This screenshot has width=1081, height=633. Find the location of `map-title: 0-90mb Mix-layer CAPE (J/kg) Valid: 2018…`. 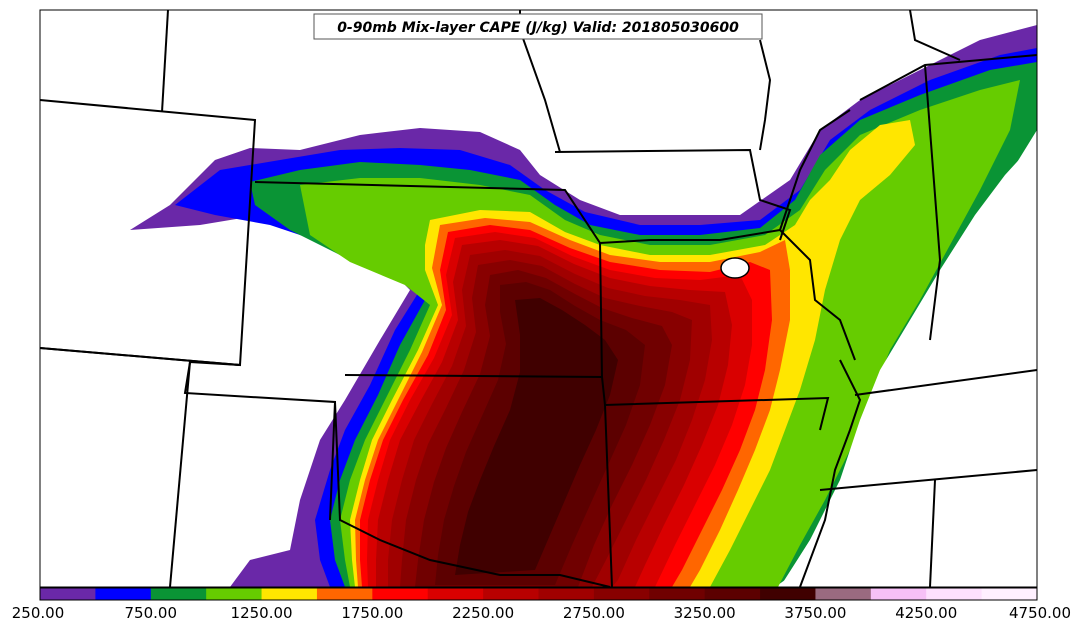

map-title: 0-90mb Mix-layer CAPE (J/kg) Valid: 2018… is located at coordinates (538, 28).